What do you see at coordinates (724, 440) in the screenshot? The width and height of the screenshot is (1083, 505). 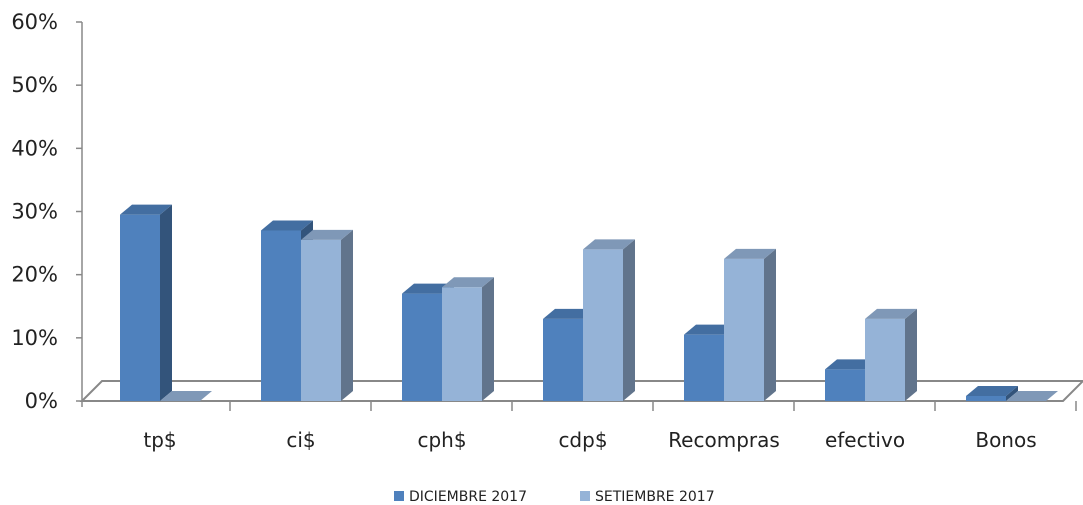 I see `x-category-label: Recompras` at bounding box center [724, 440].